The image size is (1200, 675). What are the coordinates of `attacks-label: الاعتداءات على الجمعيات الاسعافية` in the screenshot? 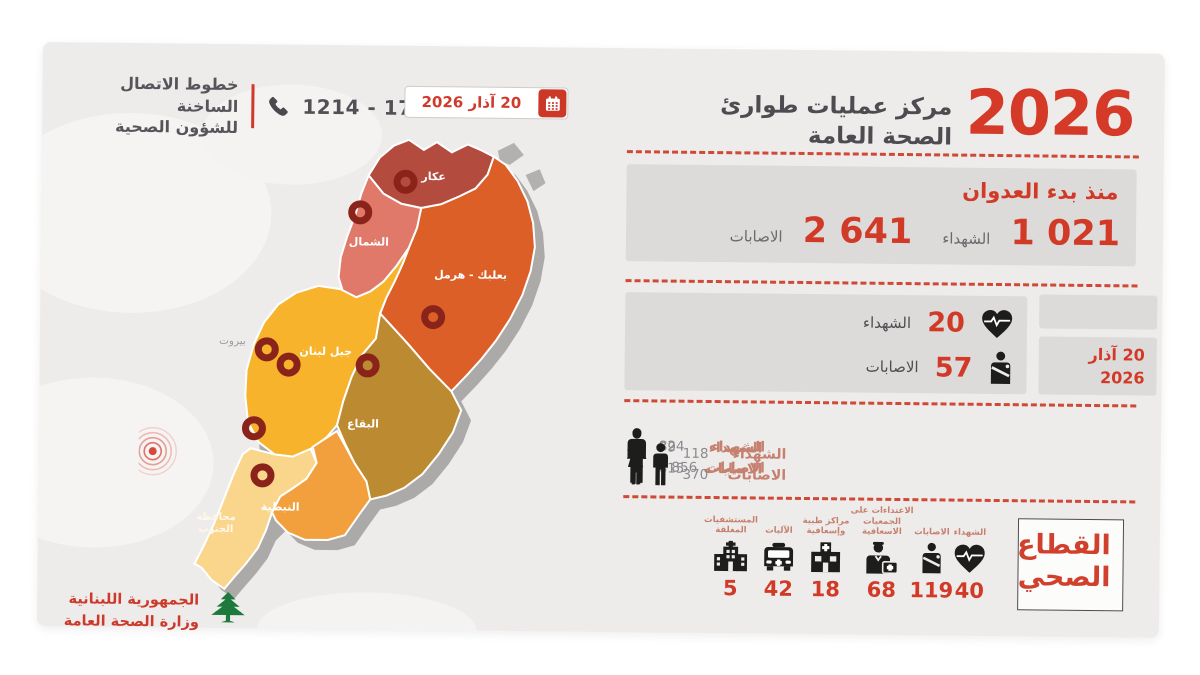 It's located at (882, 521).